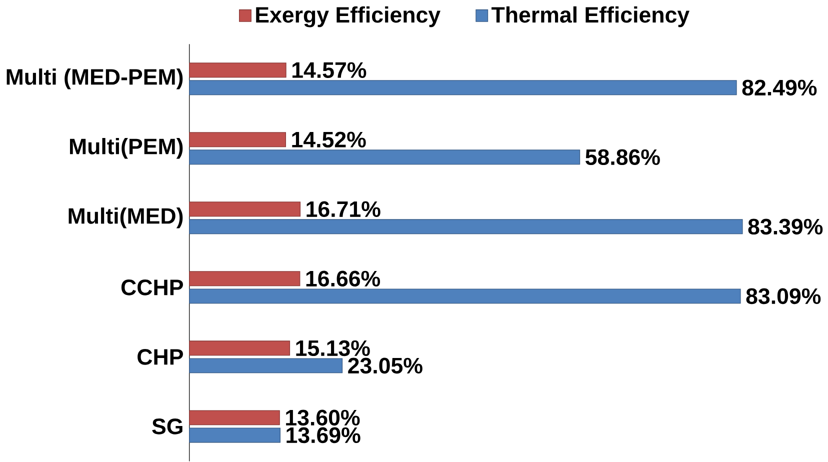  Describe the element at coordinates (323, 418) in the screenshot. I see `data-label: 13.60%` at that location.